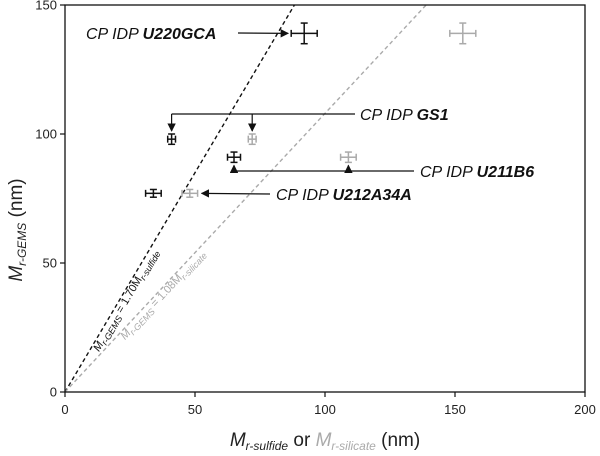 The height and width of the screenshot is (456, 600). I want to click on y-title-m: M, so click(16, 274).